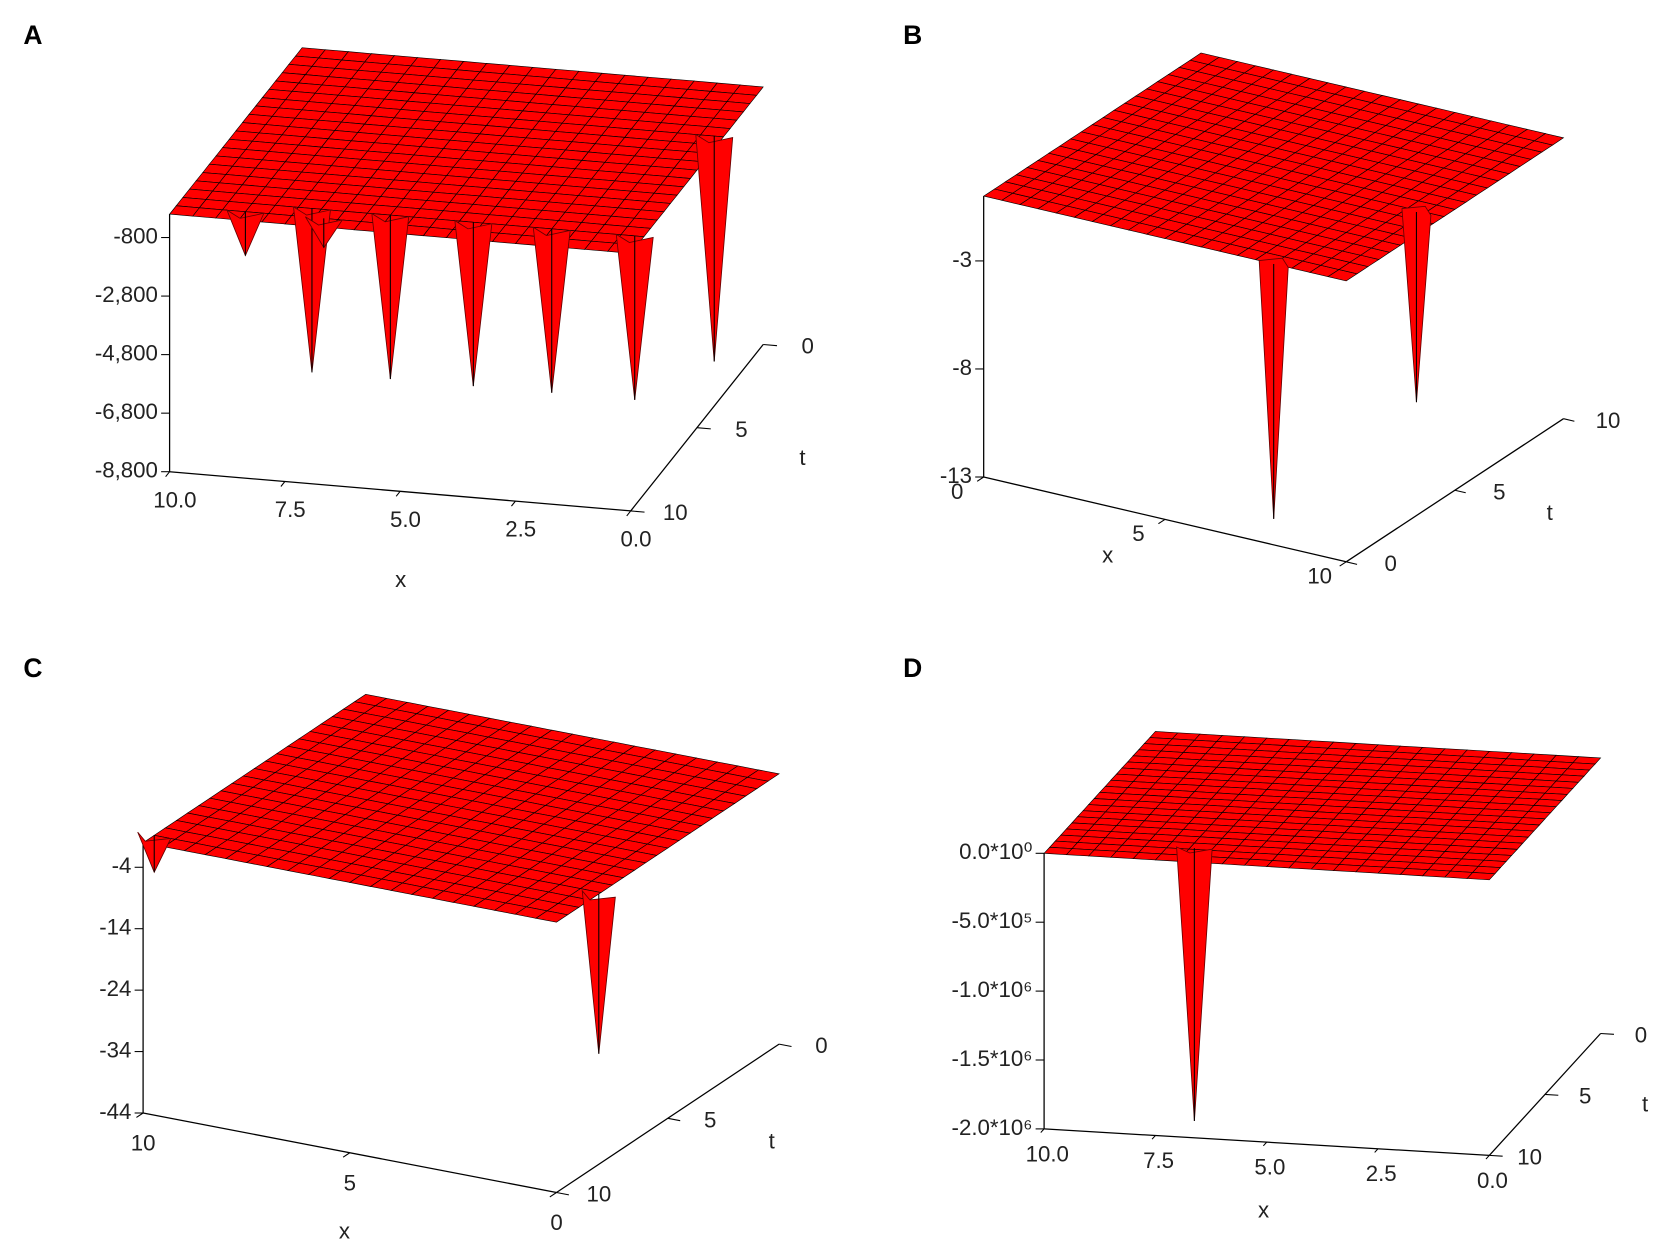  Describe the element at coordinates (995, 851) in the screenshot. I see `z-tick-label: 0.0*10⁰` at that location.